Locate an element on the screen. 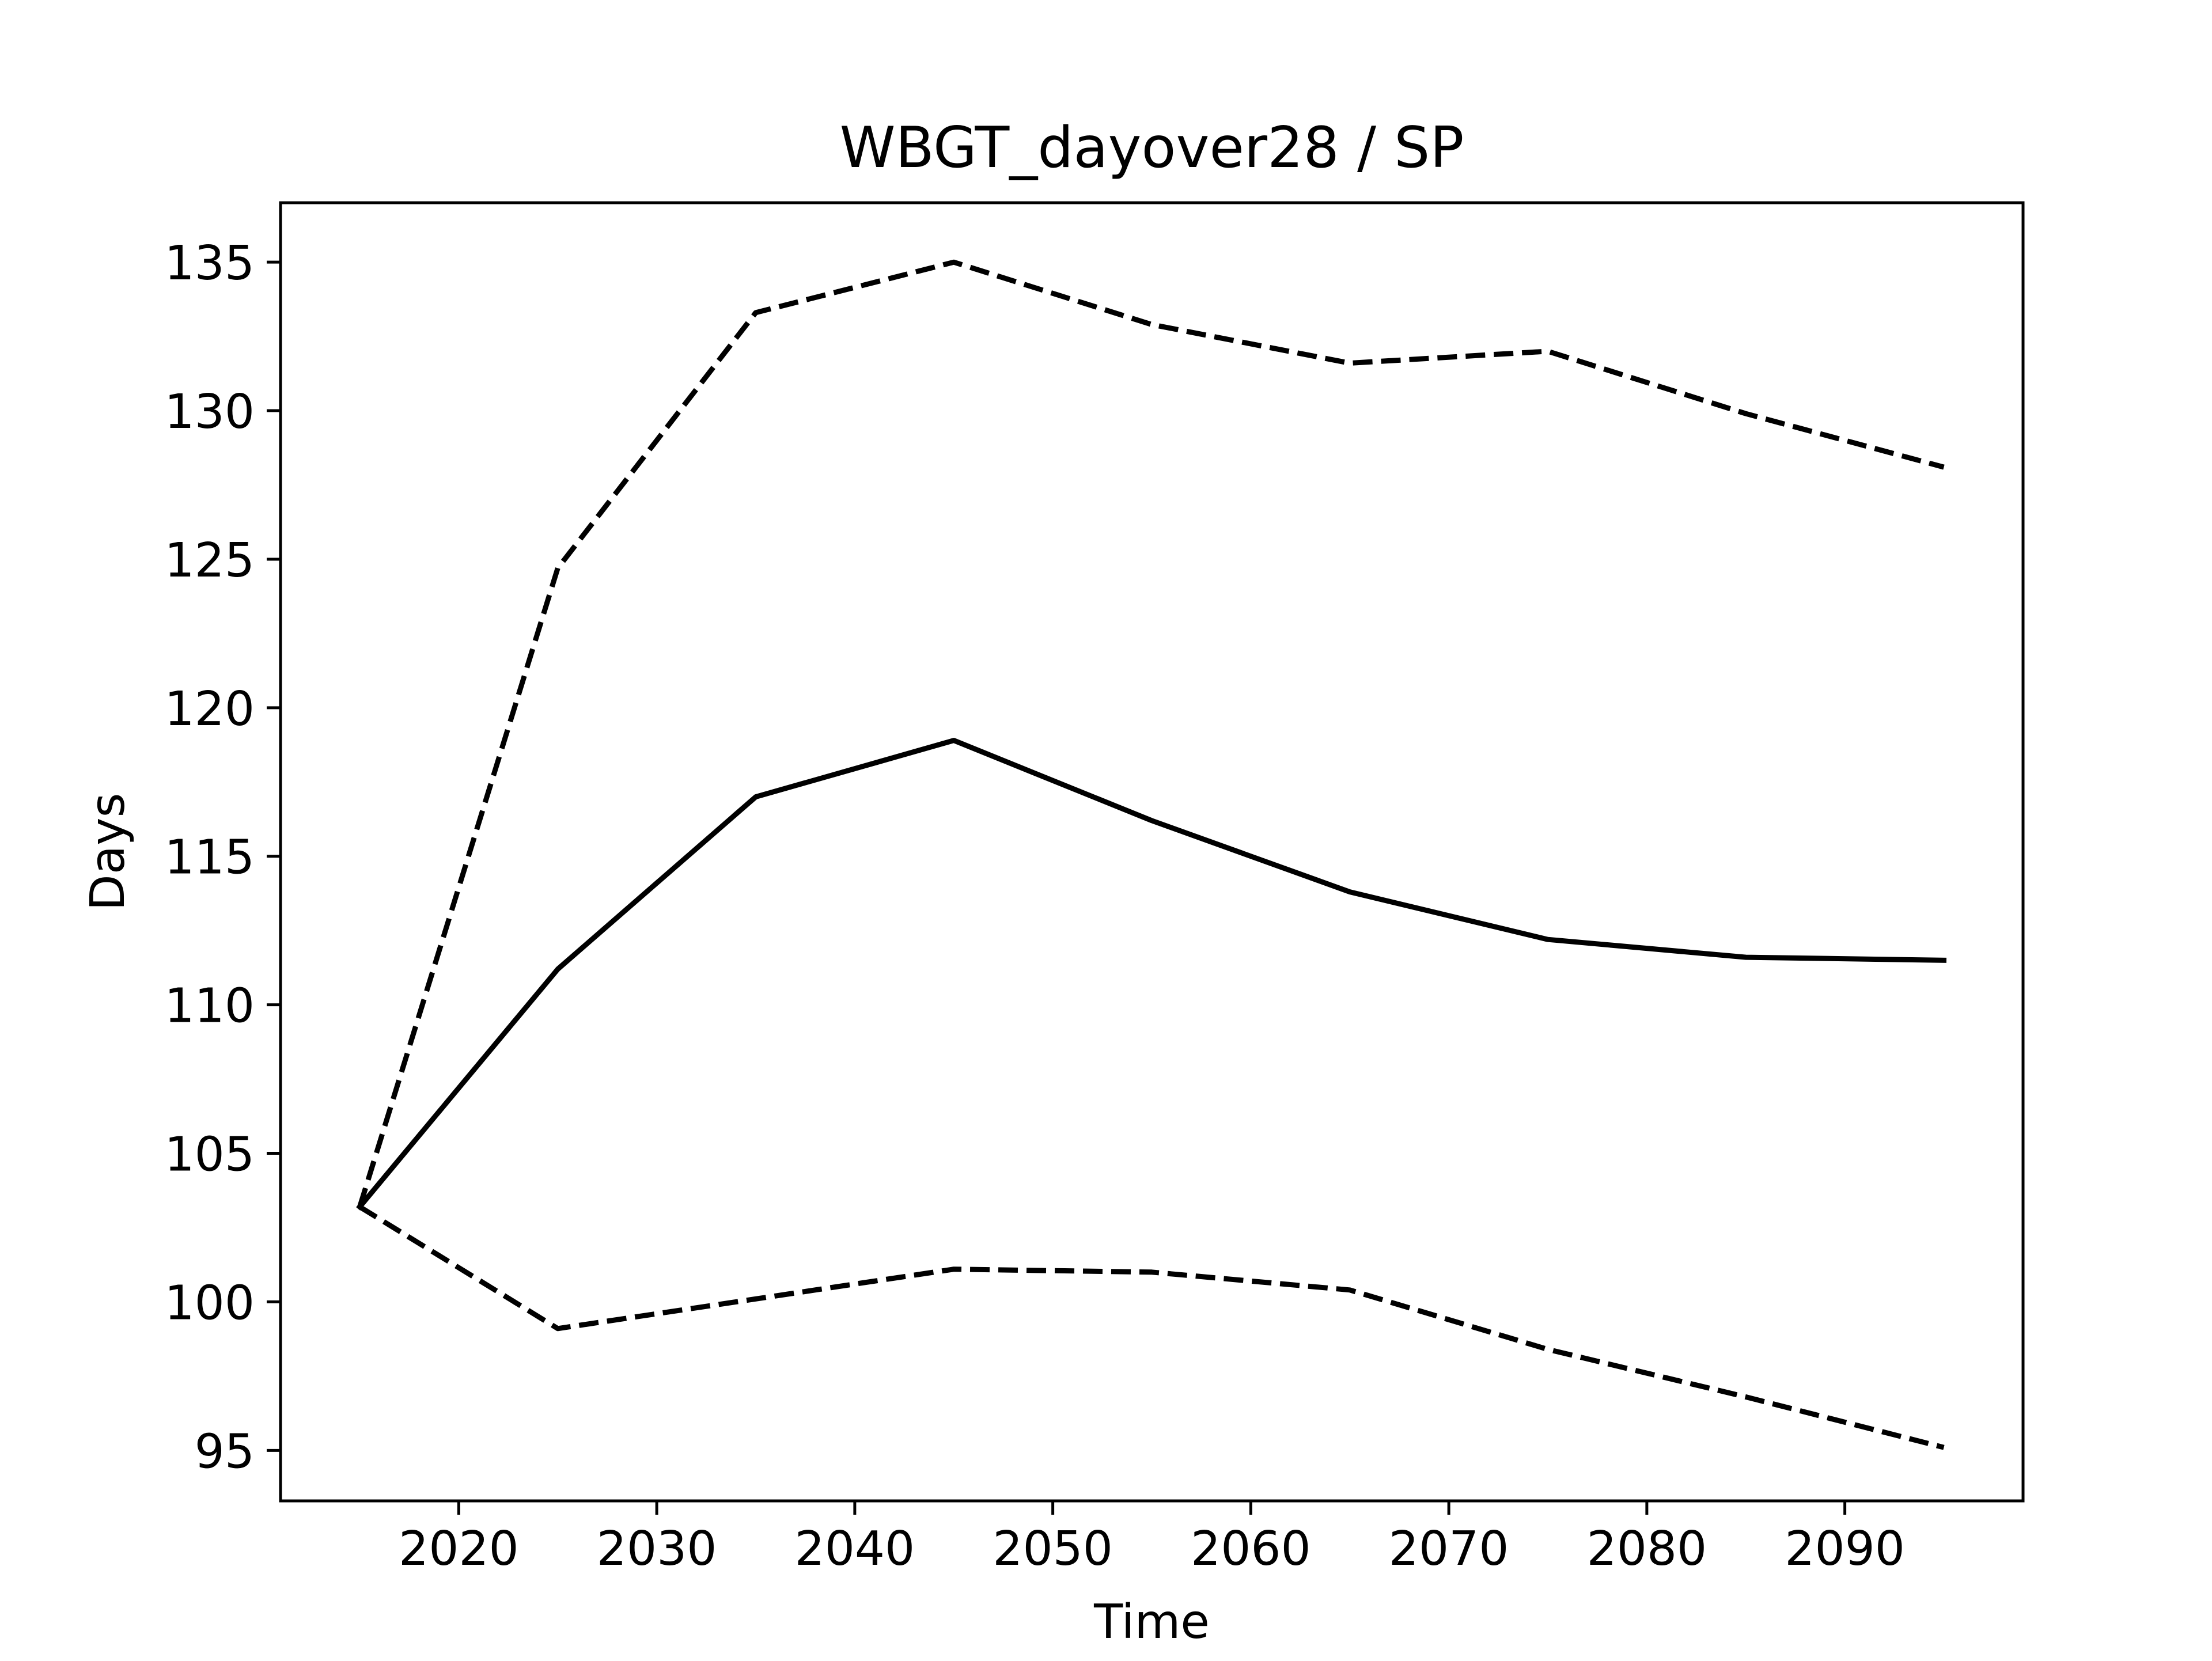 The image size is (2212, 1661). x-tick-label: 2040 is located at coordinates (855, 1549).